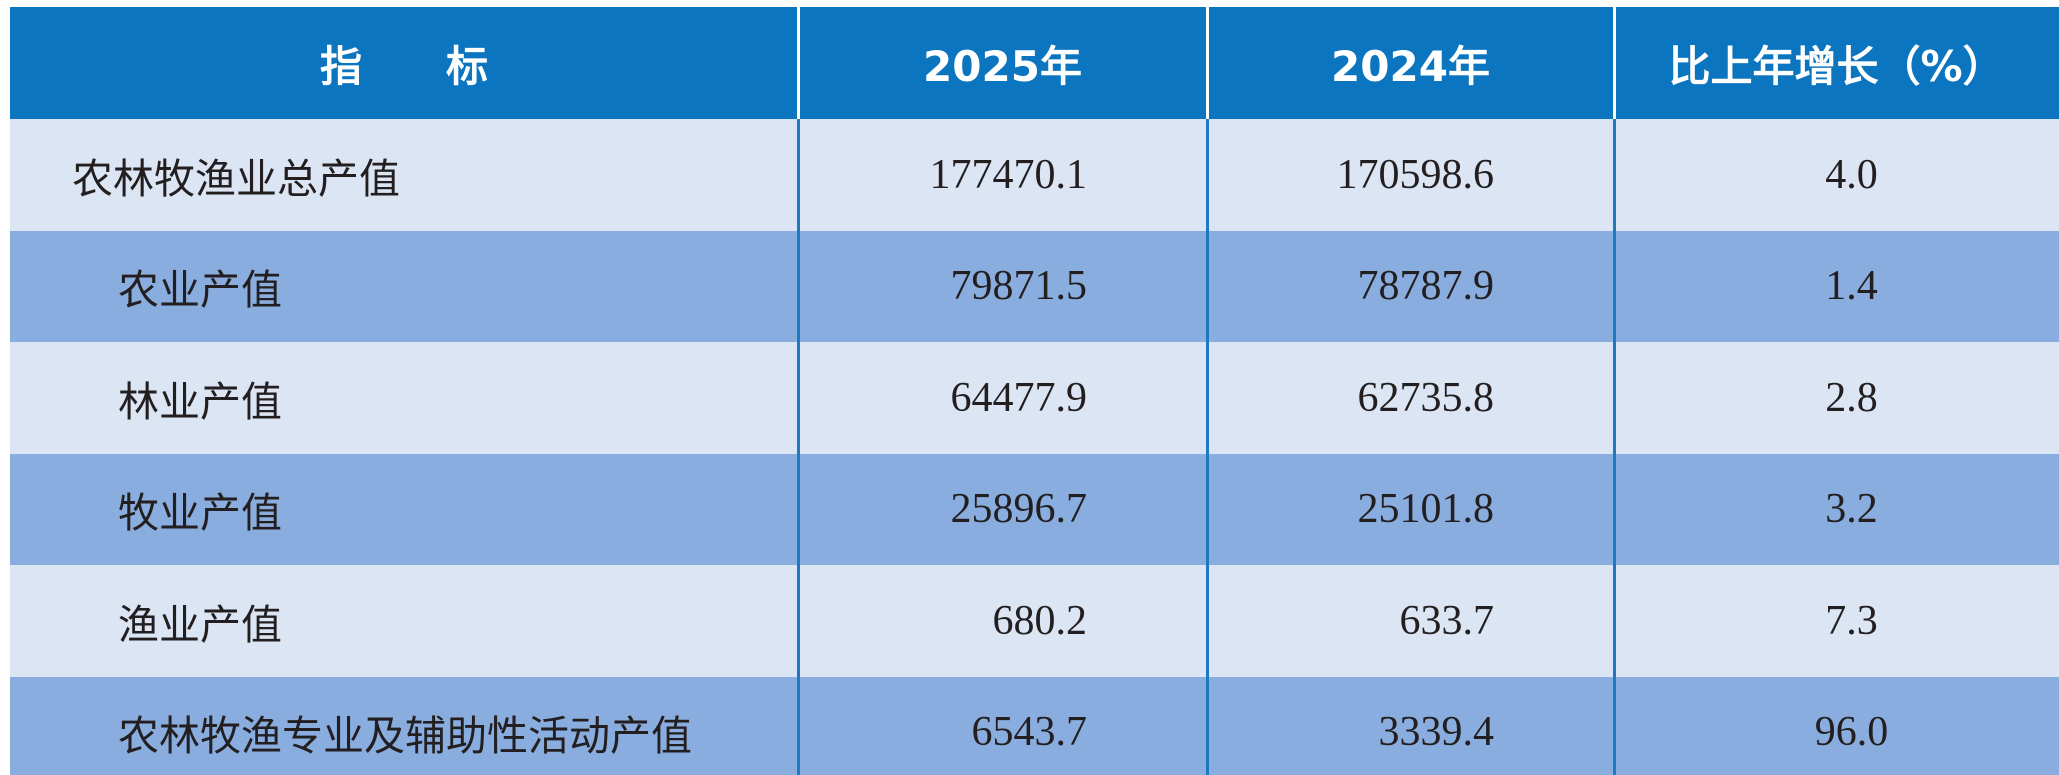 The height and width of the screenshot is (775, 2059). I want to click on table-row: 农林牧渔专业及辅助性活动产值 6543.7 3339.4 96.0, so click(1034, 725).